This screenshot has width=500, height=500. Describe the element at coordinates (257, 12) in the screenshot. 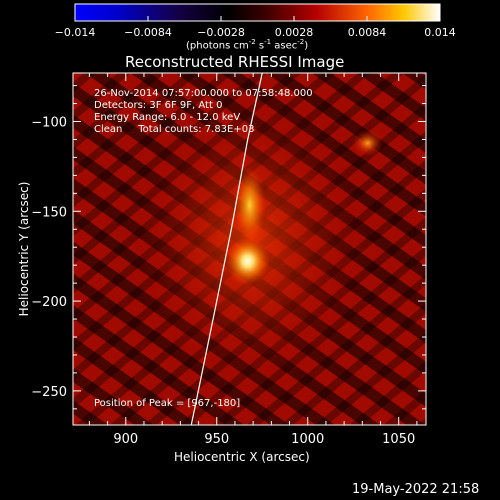

I see `colorbar` at that location.